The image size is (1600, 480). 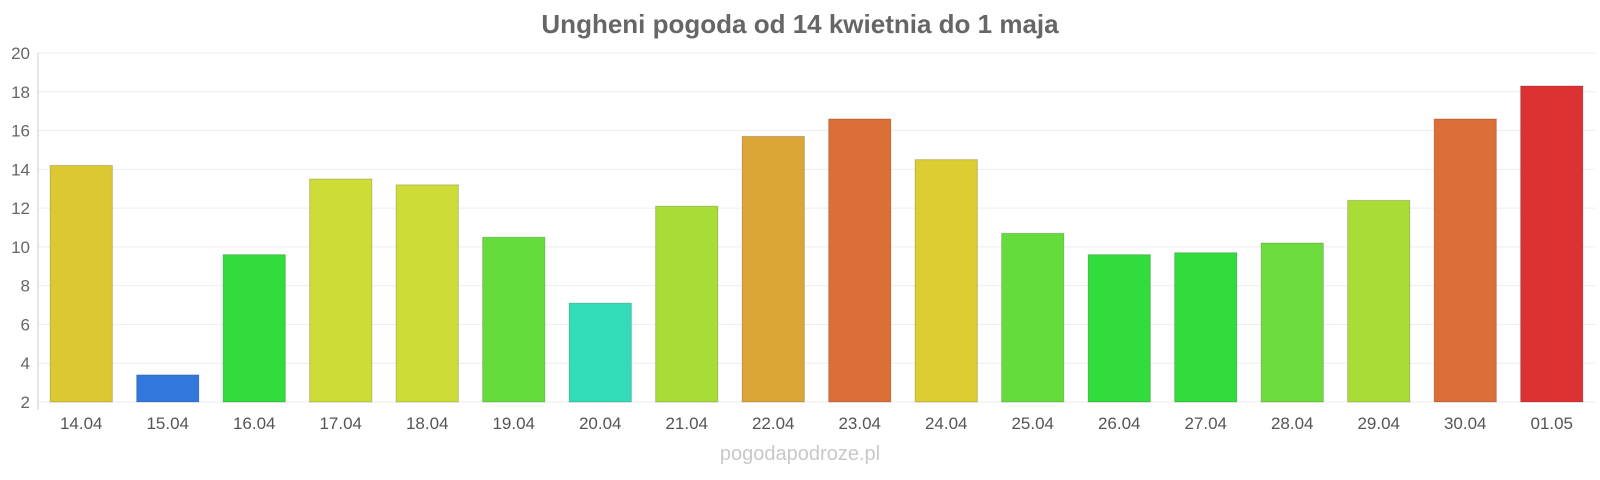 What do you see at coordinates (254, 328) in the screenshot?
I see `bar-16.04` at bounding box center [254, 328].